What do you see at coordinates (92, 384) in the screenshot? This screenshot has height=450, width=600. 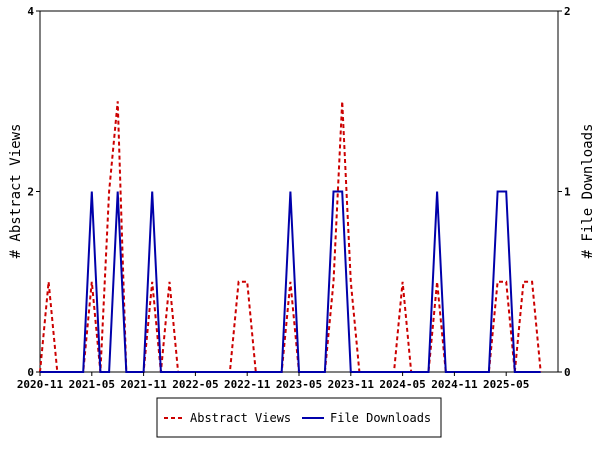 I see `x-tick-label: 2021-05` at bounding box center [92, 384].